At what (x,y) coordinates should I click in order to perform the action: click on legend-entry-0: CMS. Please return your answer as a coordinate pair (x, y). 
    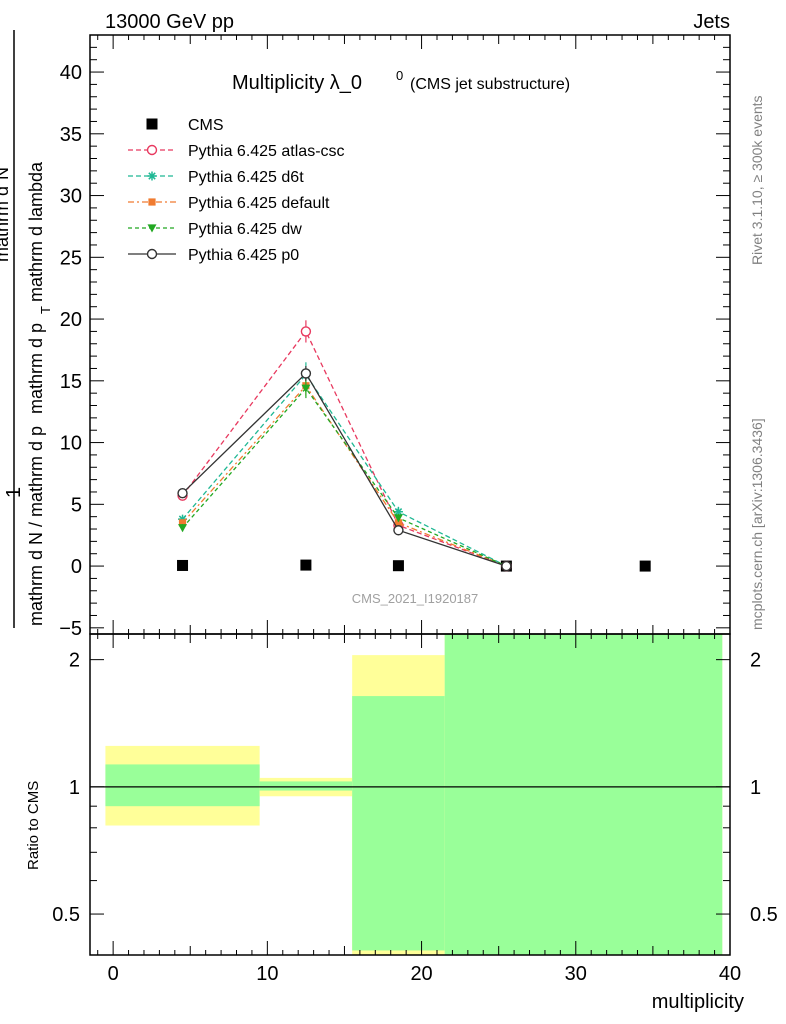
    Looking at the image, I should click on (185, 125).